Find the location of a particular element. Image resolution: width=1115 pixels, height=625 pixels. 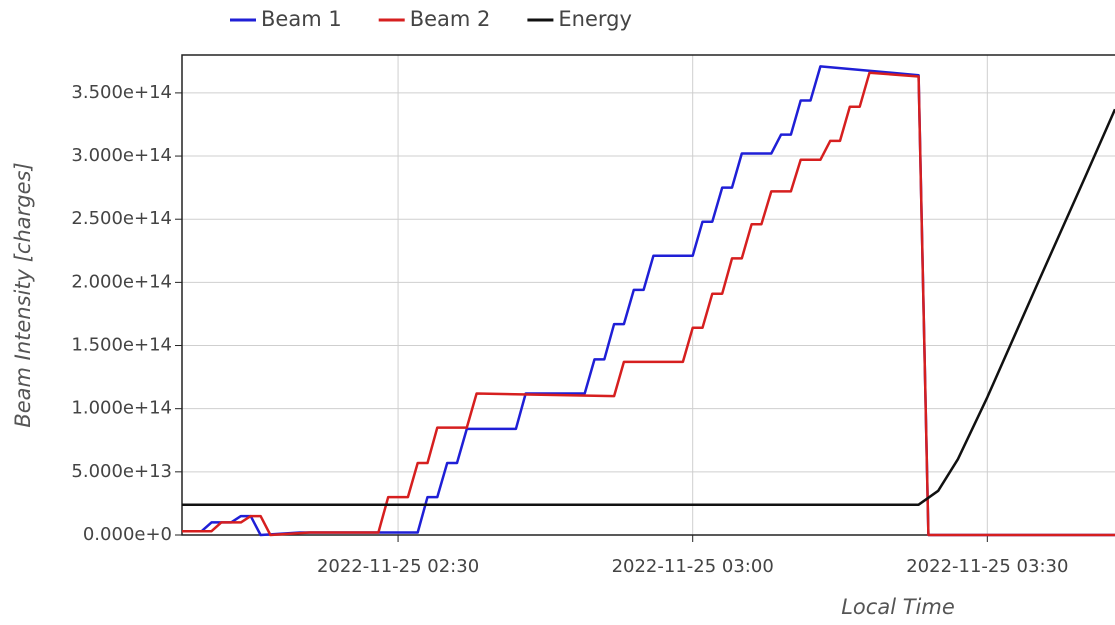

y-tick-label: 3.000e+14 is located at coordinates (121, 155).